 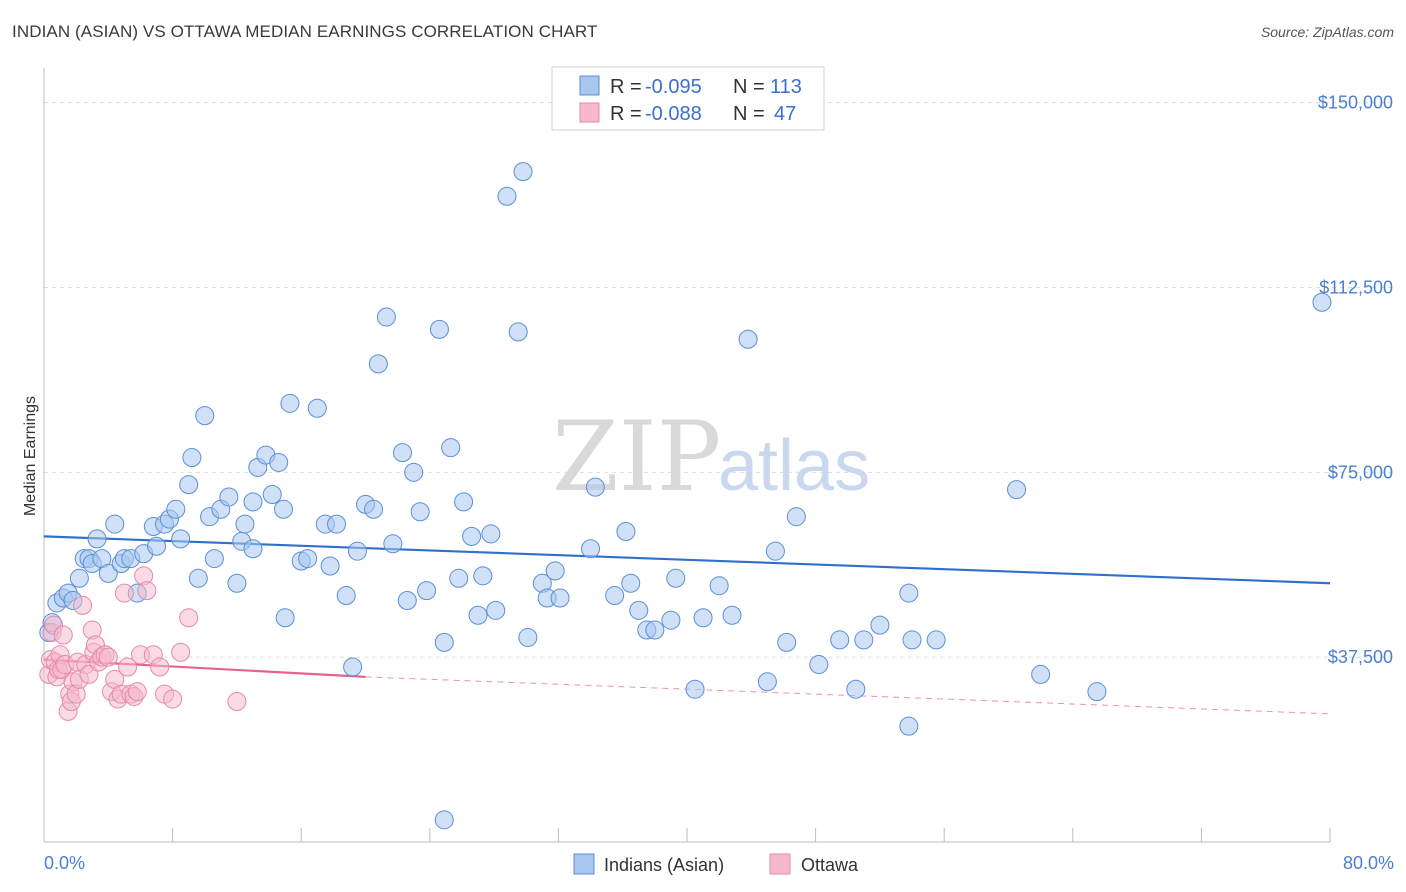 I want to click on legend-r-label-1: R =, so click(x=626, y=87).